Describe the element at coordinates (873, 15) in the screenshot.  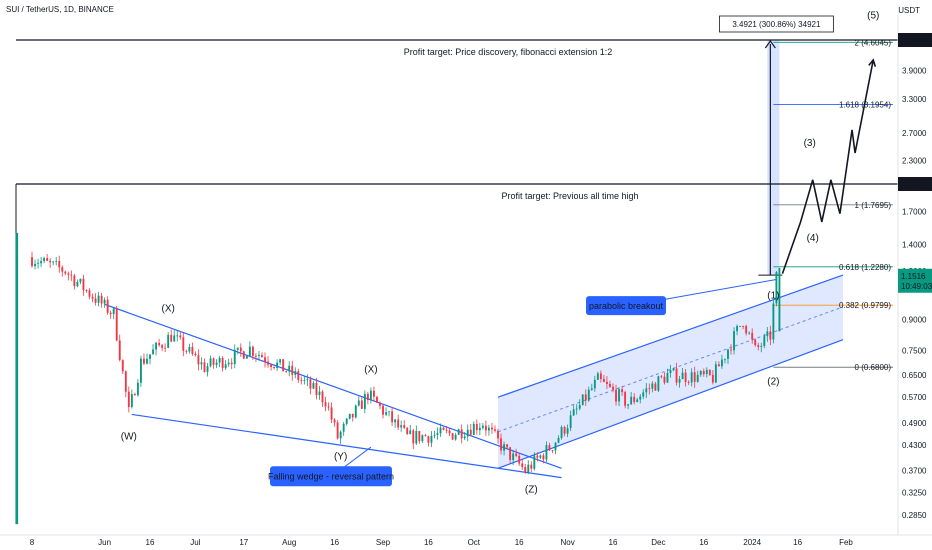
I see `wave-label-9: (5)` at that location.